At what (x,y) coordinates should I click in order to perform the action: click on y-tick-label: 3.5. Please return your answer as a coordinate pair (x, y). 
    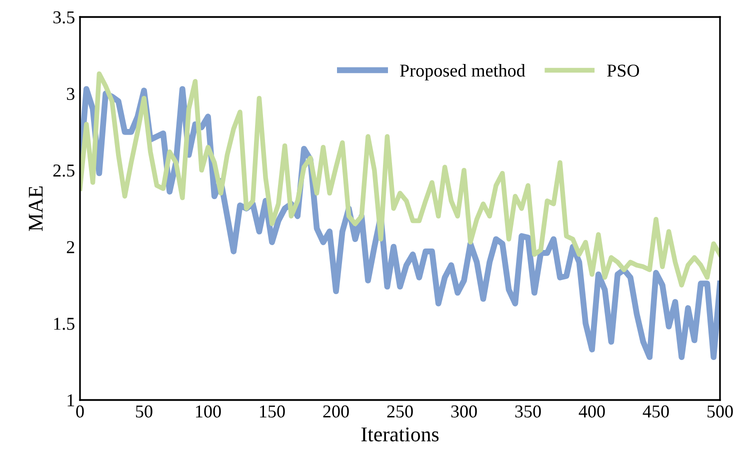
    Looking at the image, I should click on (63, 17).